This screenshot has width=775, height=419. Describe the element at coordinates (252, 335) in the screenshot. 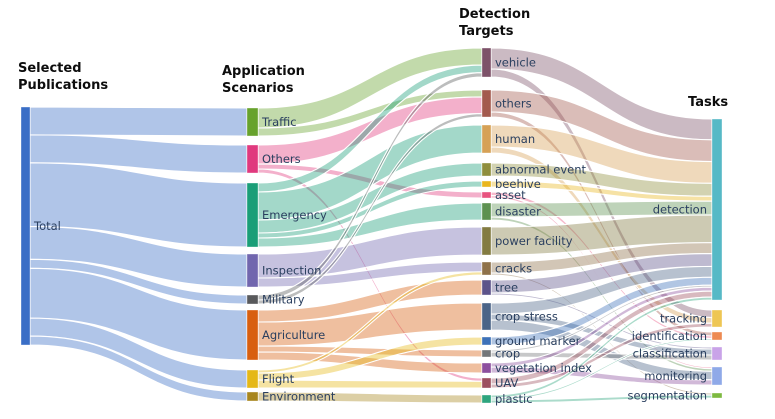

I see `node-agriculture` at that location.